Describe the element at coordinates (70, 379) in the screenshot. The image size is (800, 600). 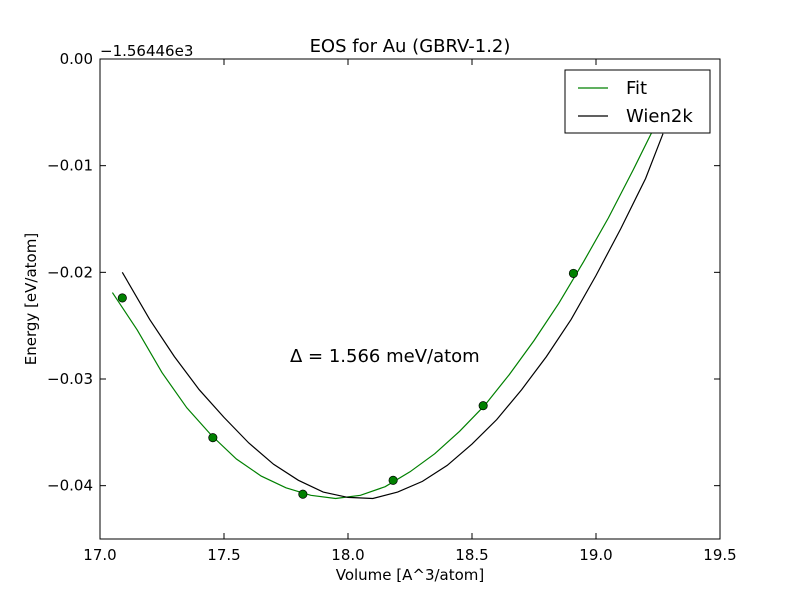
I see `y-tick-label: −0.03` at that location.